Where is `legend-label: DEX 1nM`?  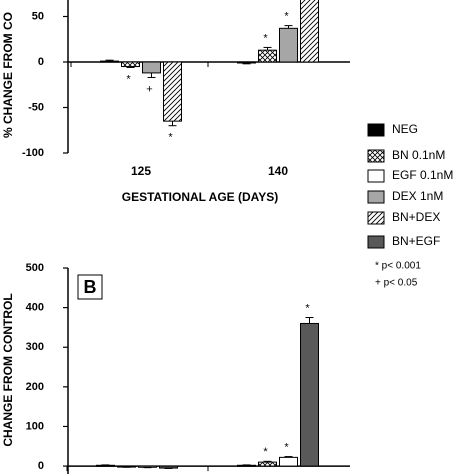
legend-label: DEX 1nM is located at coordinates (417, 196).